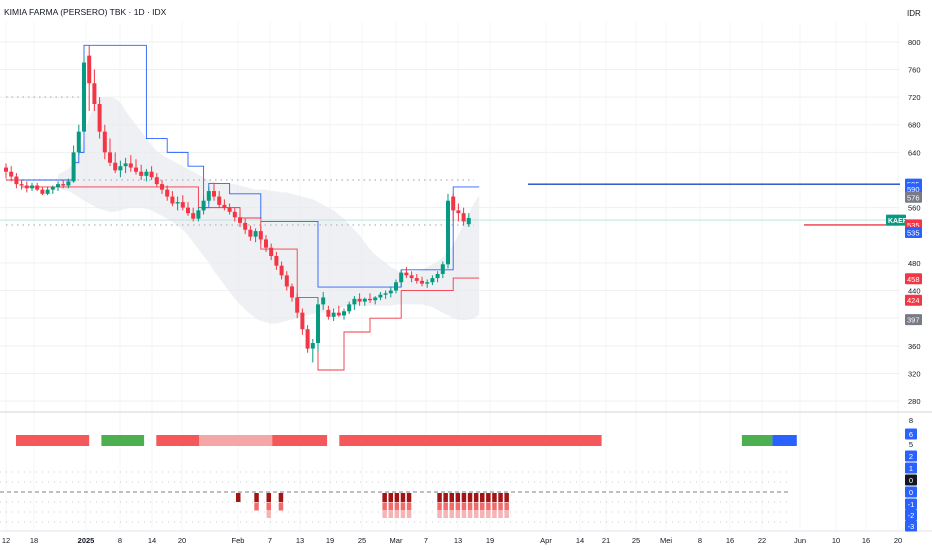 This screenshot has width=932, height=550. What do you see at coordinates (914, 125) in the screenshot?
I see `price-tick-3: 680` at bounding box center [914, 125].